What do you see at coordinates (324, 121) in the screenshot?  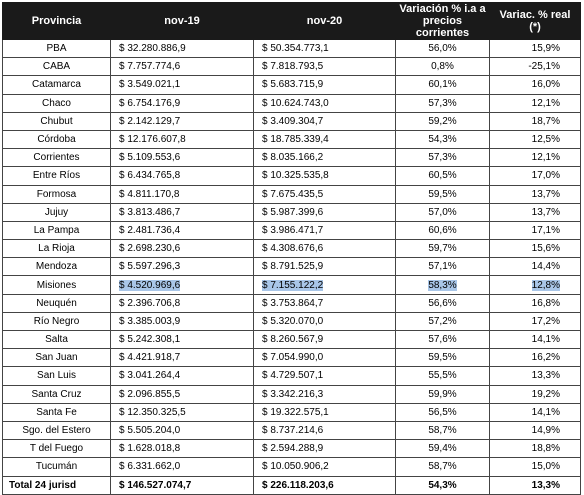 I see `cell-nov-20: $ 3.409.304,7` at bounding box center [324, 121].